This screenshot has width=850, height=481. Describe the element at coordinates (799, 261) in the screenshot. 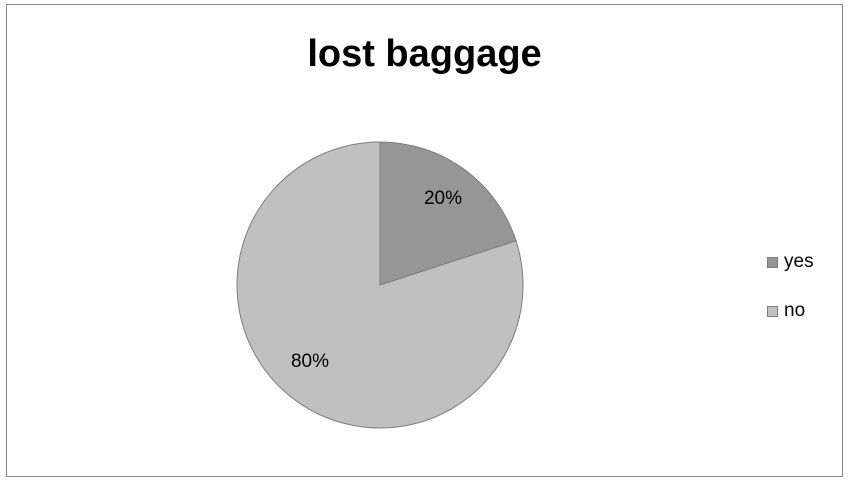

I see `legend-label-yes: yes` at that location.